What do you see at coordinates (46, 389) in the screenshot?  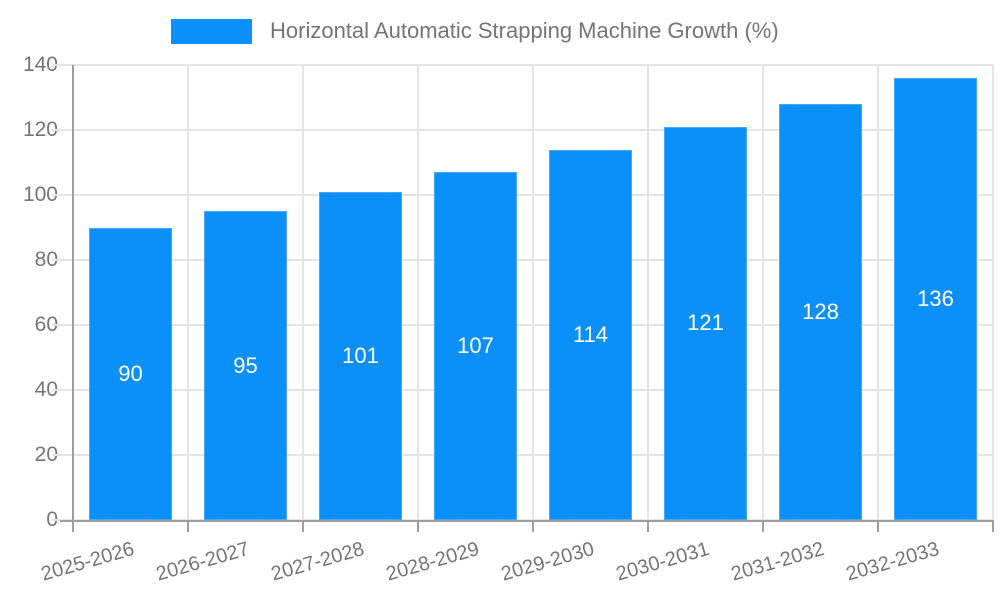 I see `y-axis-tick-label: 40` at bounding box center [46, 389].